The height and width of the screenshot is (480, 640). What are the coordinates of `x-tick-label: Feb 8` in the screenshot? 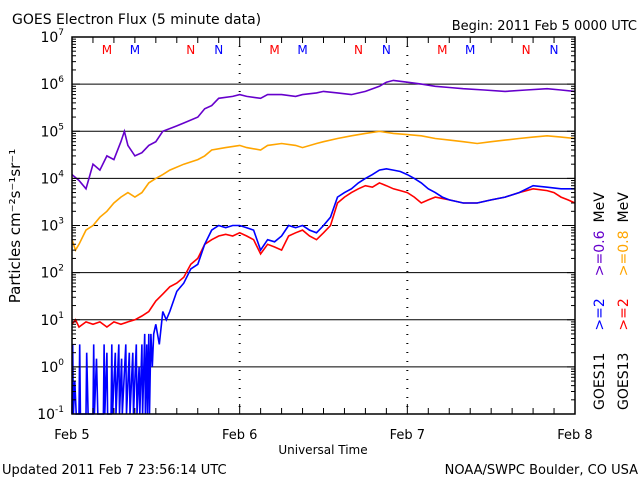 It's located at (574, 435).